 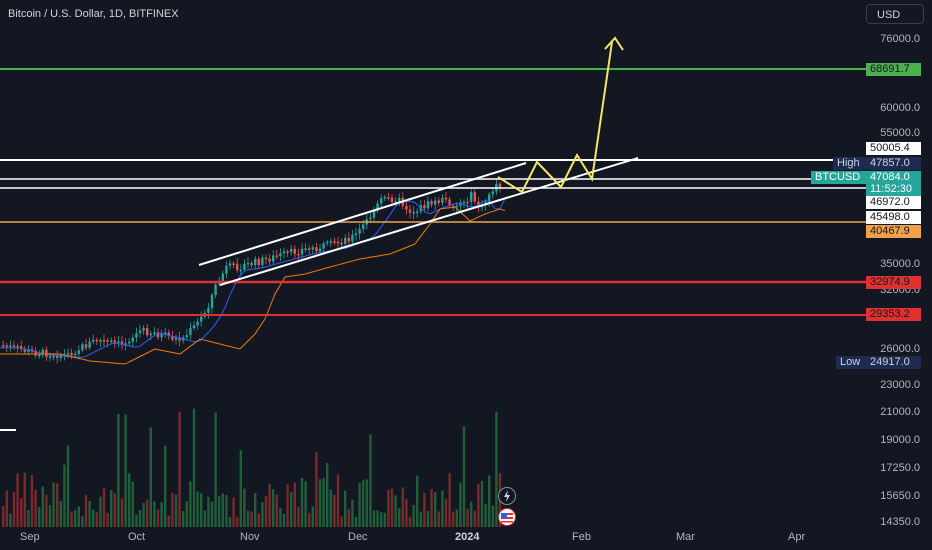 What do you see at coordinates (893, 362) in the screenshot?
I see `low-value-tag: 24917.0` at bounding box center [893, 362].